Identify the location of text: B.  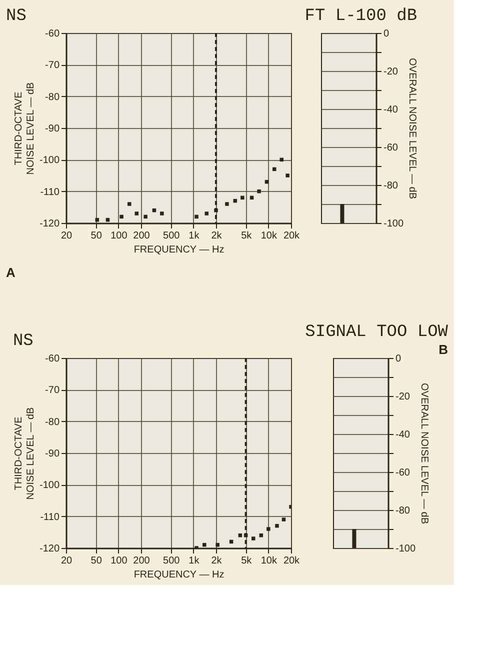
(443, 349).